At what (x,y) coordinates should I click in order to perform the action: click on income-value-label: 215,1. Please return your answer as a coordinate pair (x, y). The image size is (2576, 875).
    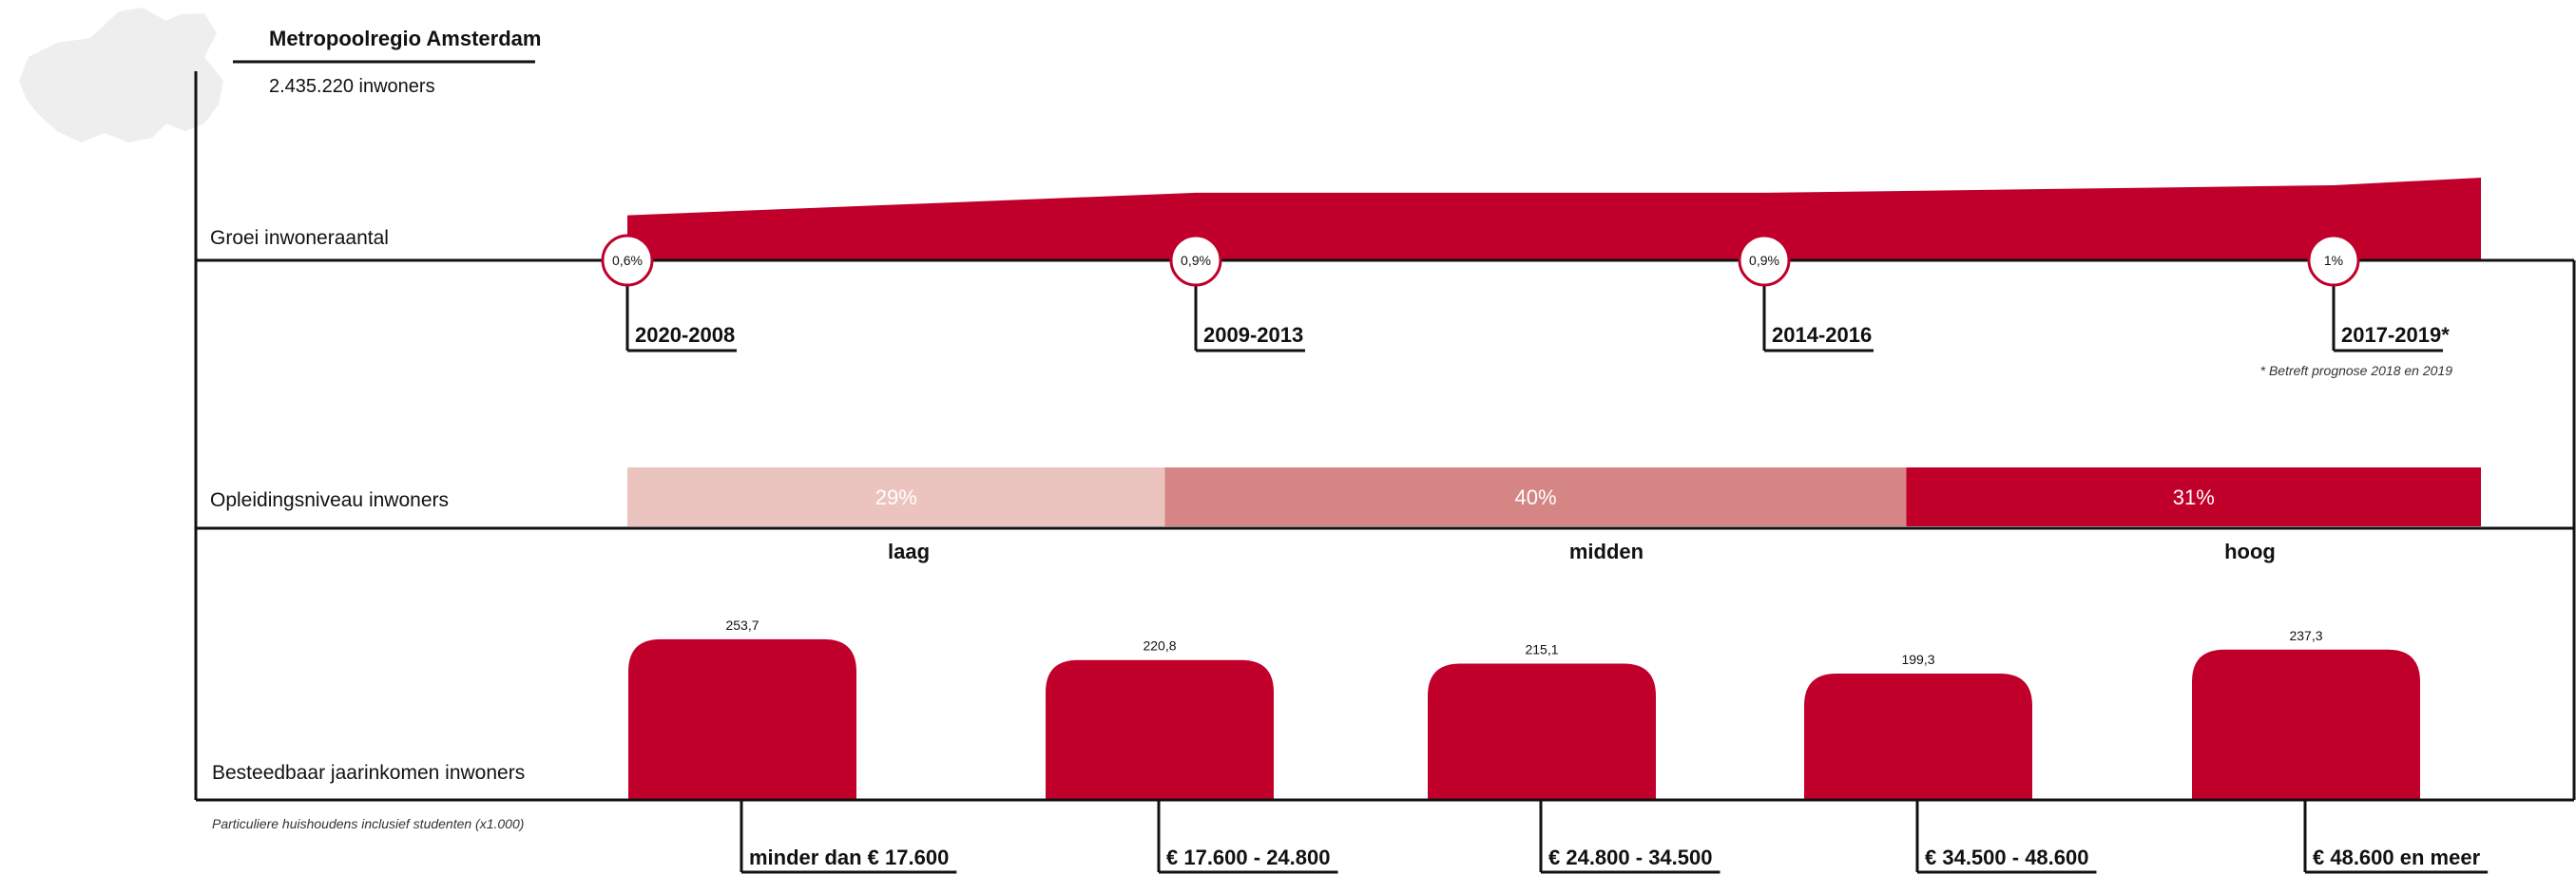
    Looking at the image, I should click on (1541, 648).